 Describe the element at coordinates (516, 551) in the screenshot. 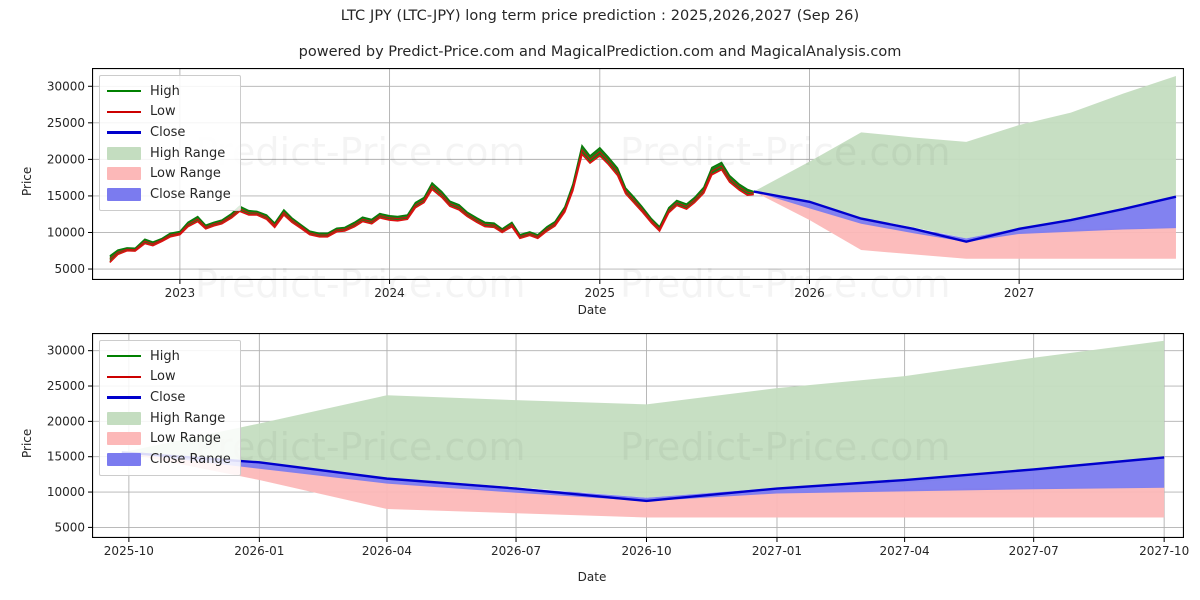

I see `x-tick-label: 2026-07` at that location.